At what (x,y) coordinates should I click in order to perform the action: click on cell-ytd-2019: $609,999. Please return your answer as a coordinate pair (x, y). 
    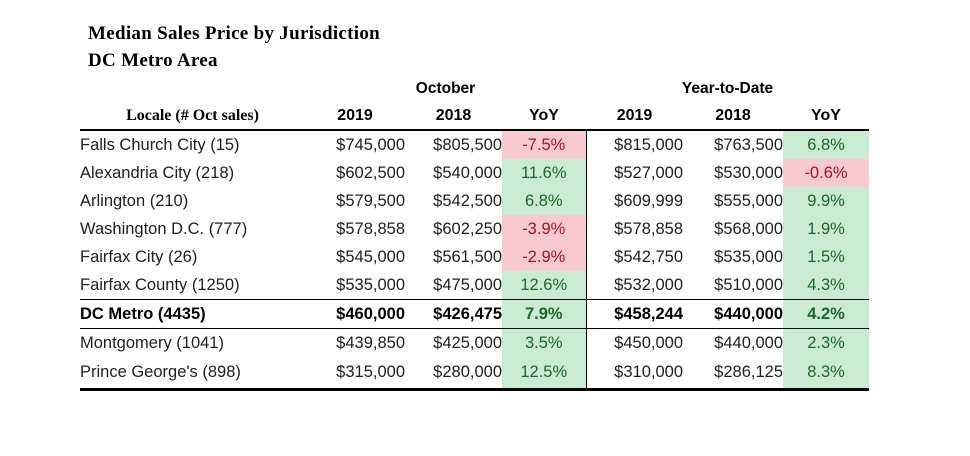
    Looking at the image, I should click on (634, 201).